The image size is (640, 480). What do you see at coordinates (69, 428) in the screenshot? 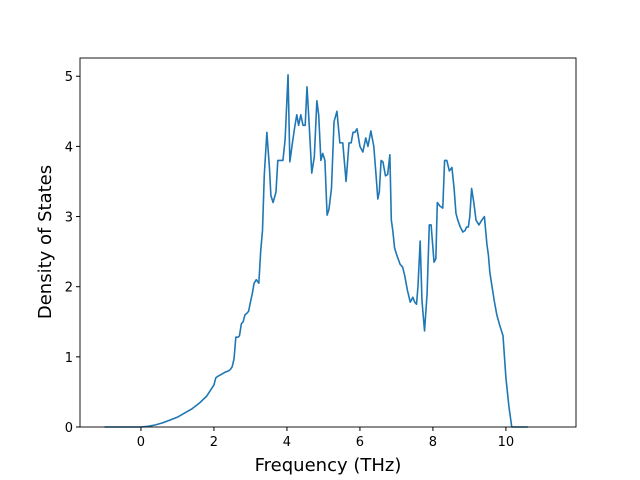
I see `y-tick-label: 0` at bounding box center [69, 428].